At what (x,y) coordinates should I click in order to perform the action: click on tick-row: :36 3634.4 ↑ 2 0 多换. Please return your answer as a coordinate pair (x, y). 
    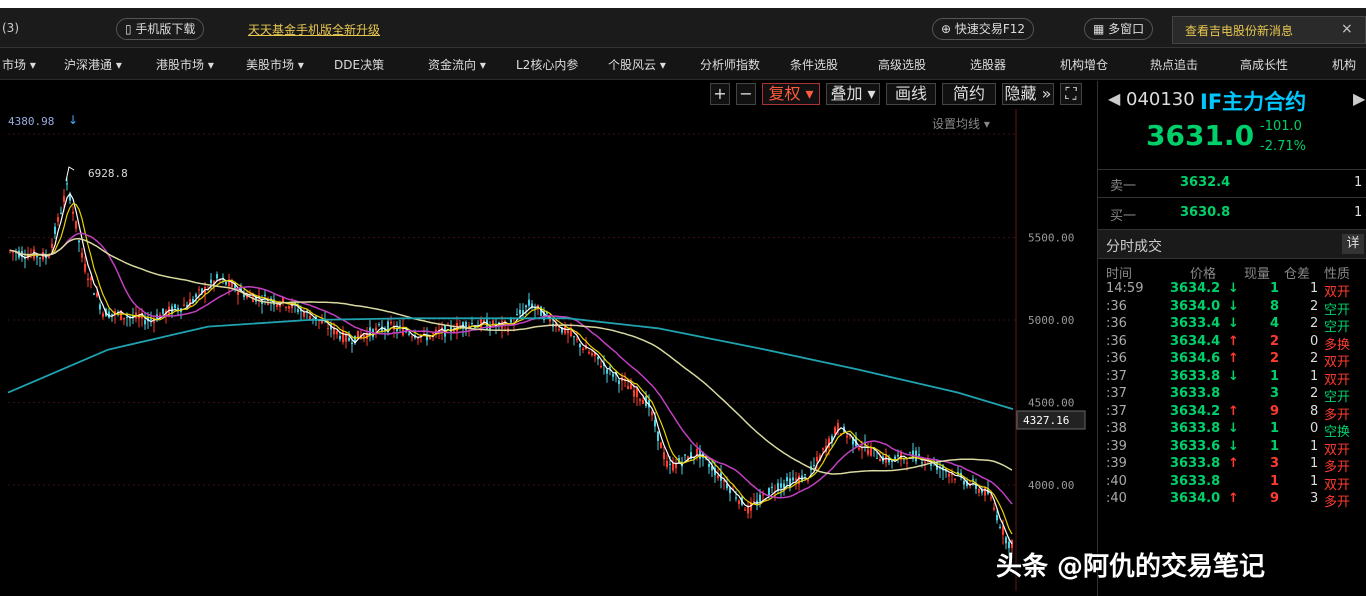
    Looking at the image, I should click on (1232, 343).